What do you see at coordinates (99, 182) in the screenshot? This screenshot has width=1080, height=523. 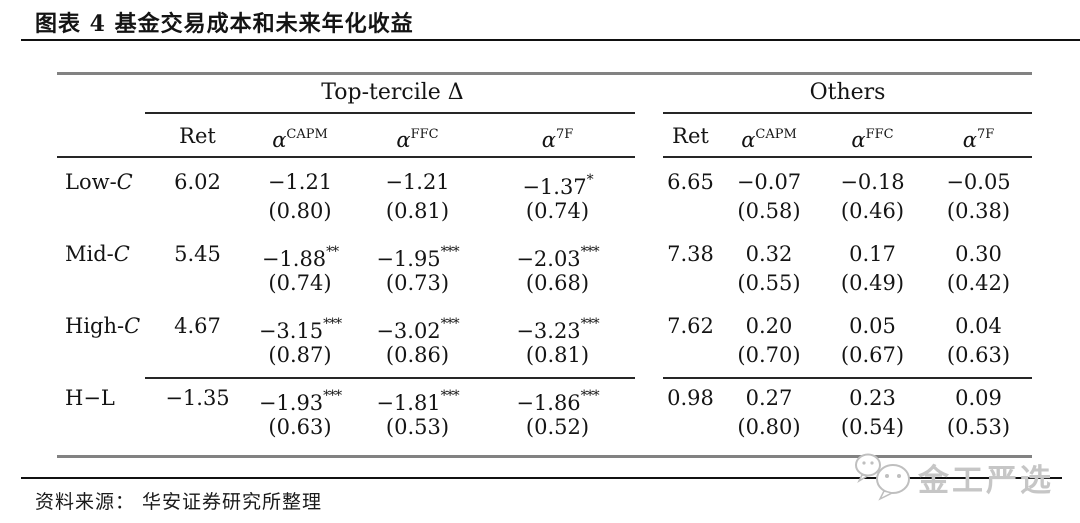 I see `row-label: Low-C` at bounding box center [99, 182].